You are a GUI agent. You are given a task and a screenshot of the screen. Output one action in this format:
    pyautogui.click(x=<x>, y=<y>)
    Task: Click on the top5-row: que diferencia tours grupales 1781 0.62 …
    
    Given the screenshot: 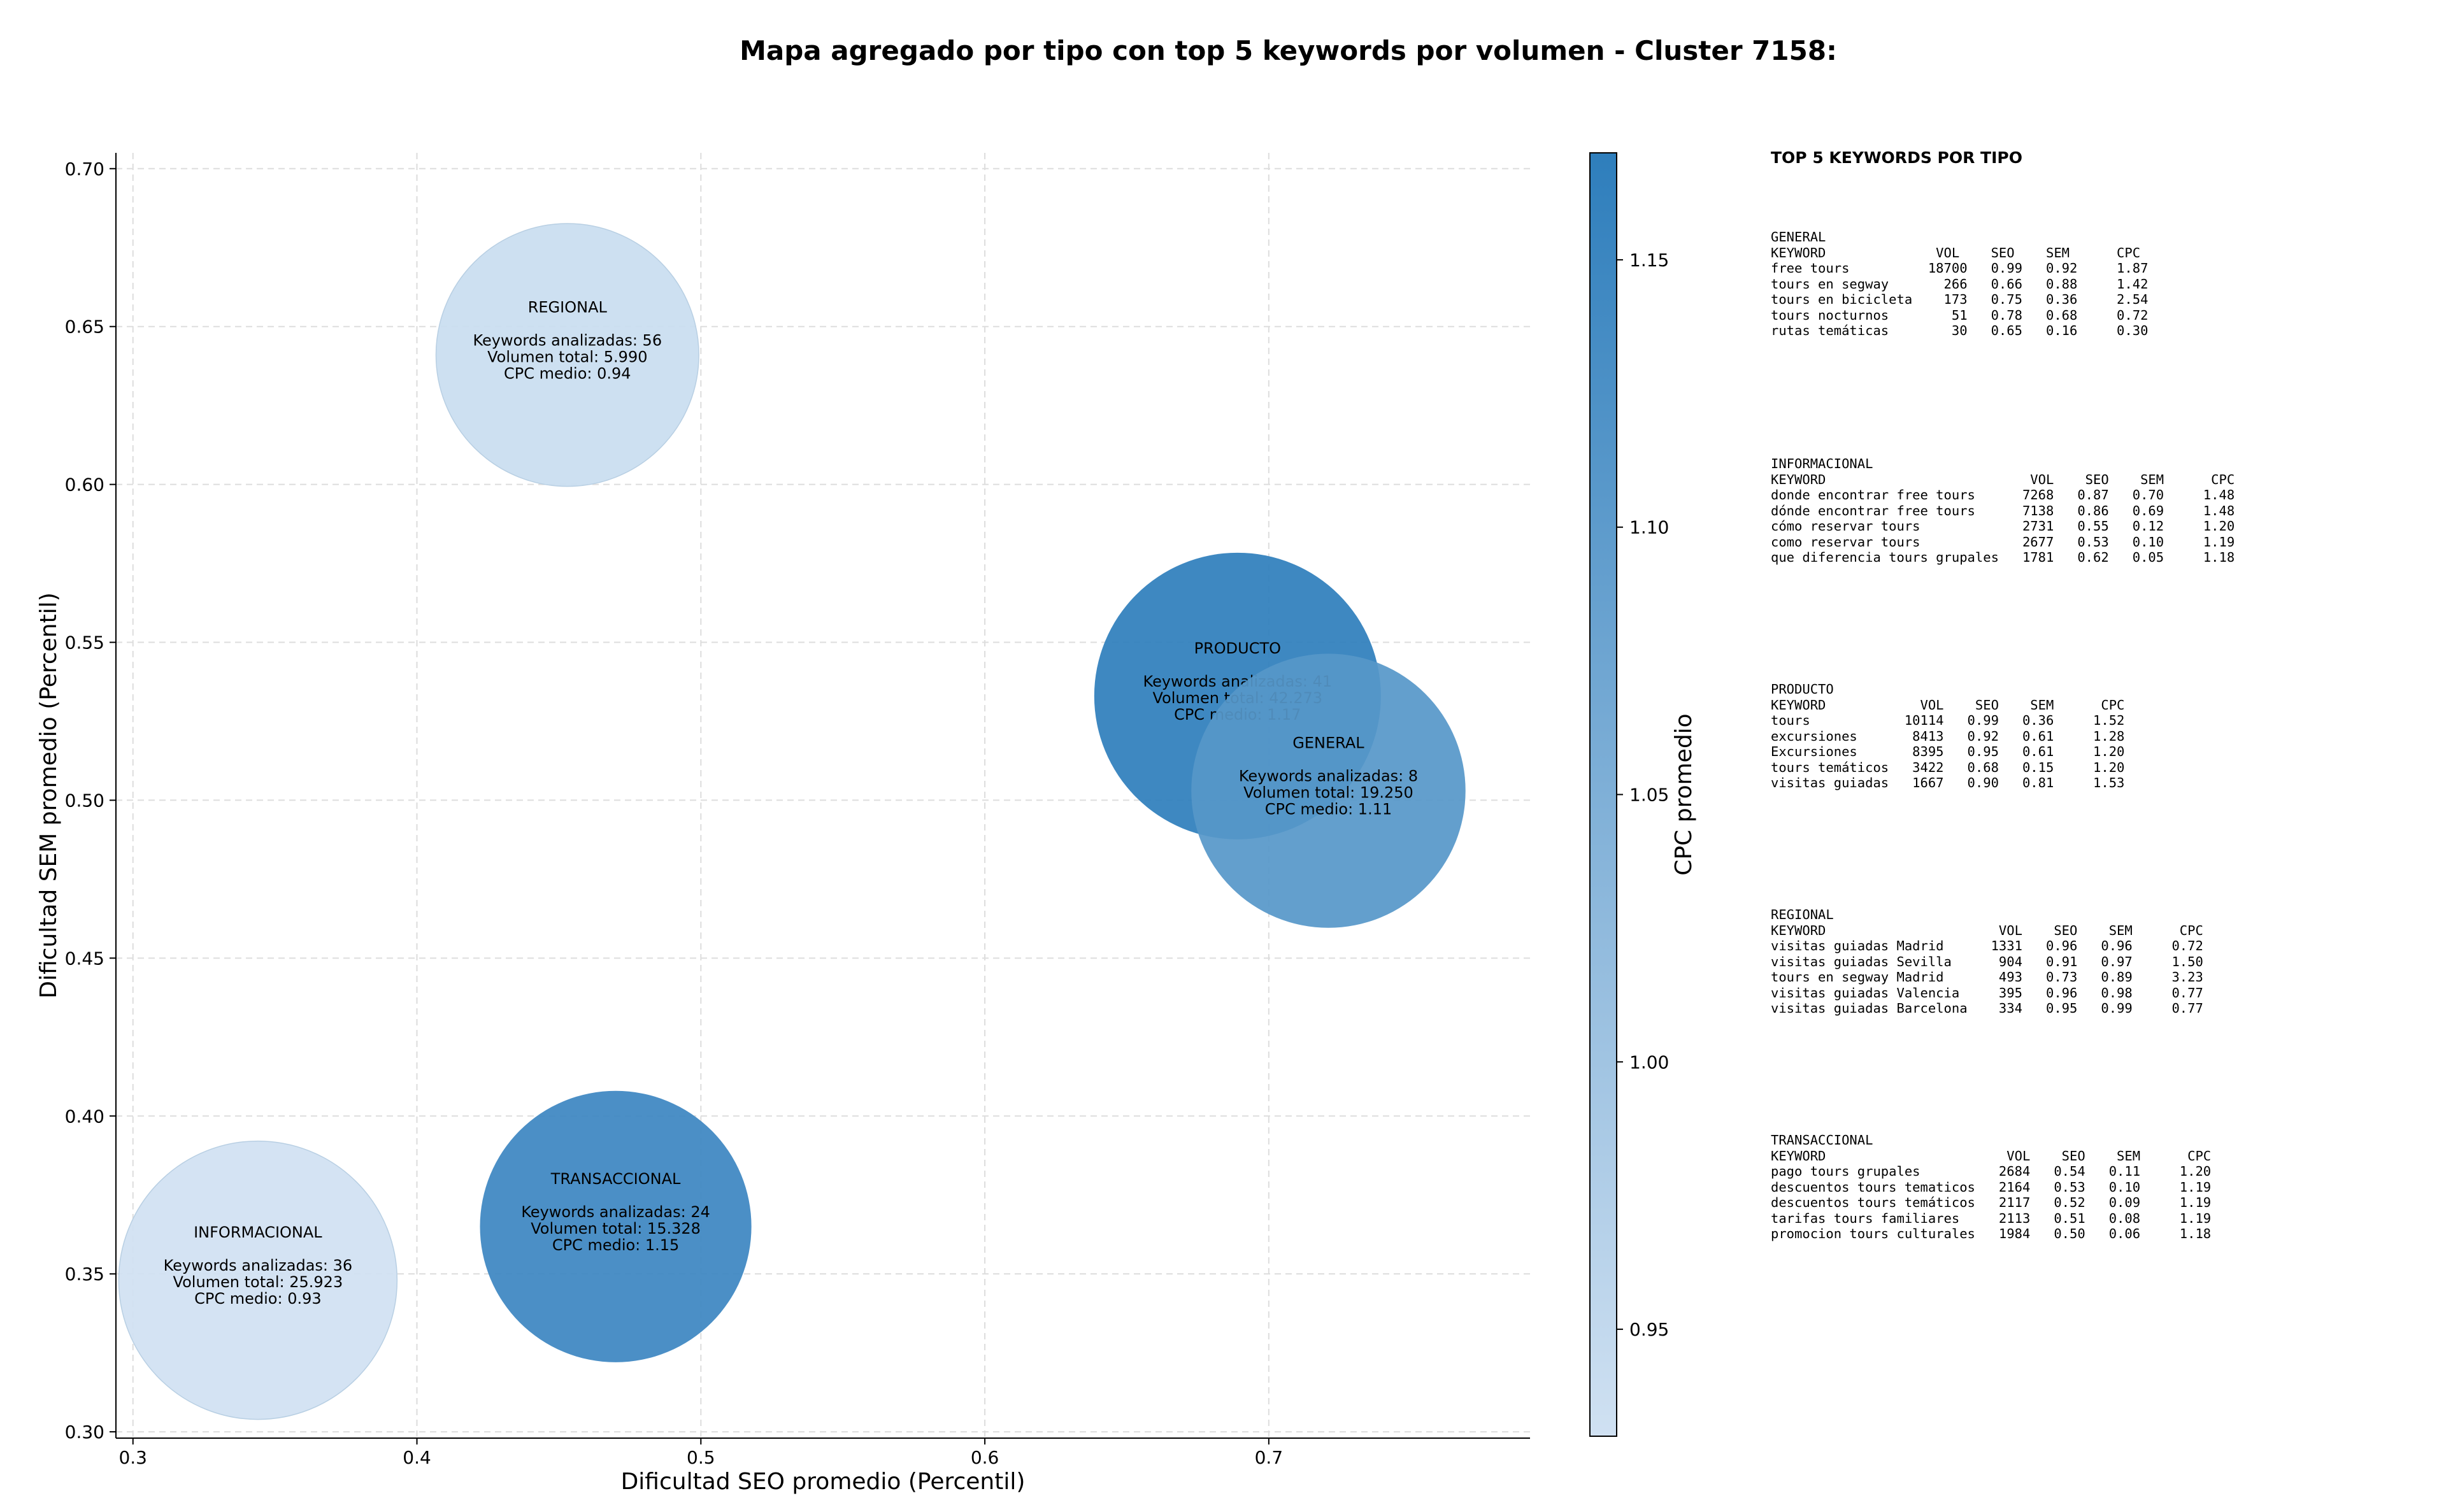 What is the action you would take?
    pyautogui.click(x=2003, y=557)
    